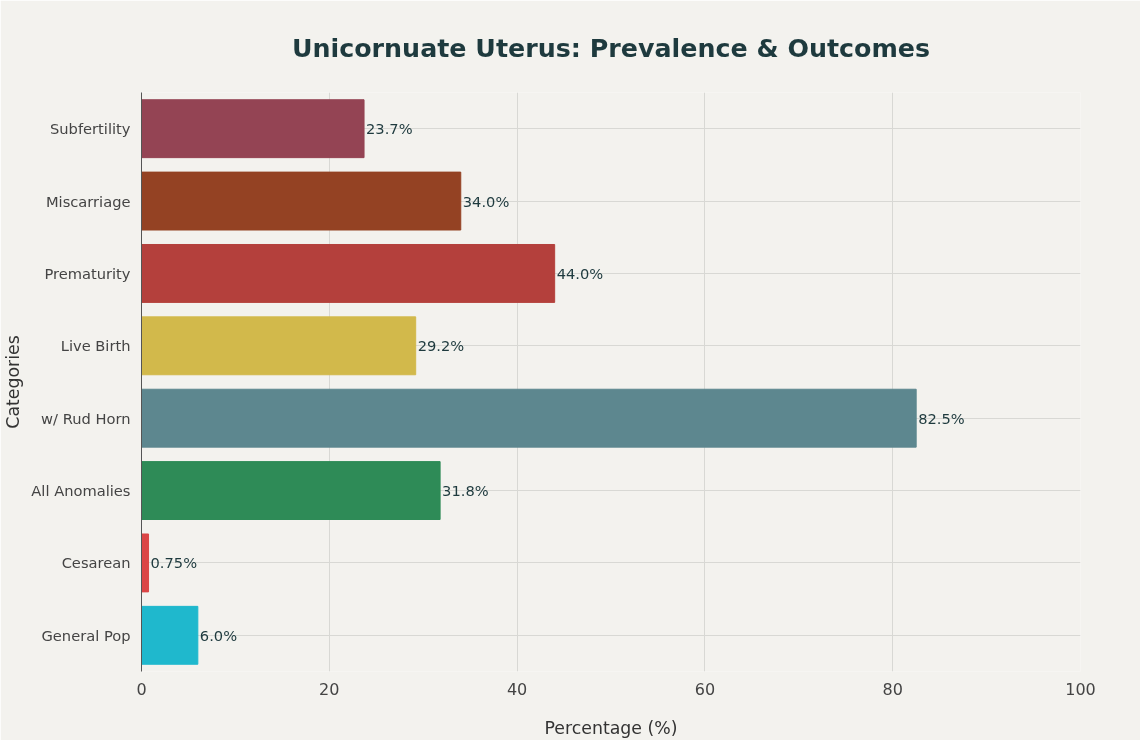 This screenshot has width=1145, height=744. I want to click on data-label: 34.0%, so click(486, 201).